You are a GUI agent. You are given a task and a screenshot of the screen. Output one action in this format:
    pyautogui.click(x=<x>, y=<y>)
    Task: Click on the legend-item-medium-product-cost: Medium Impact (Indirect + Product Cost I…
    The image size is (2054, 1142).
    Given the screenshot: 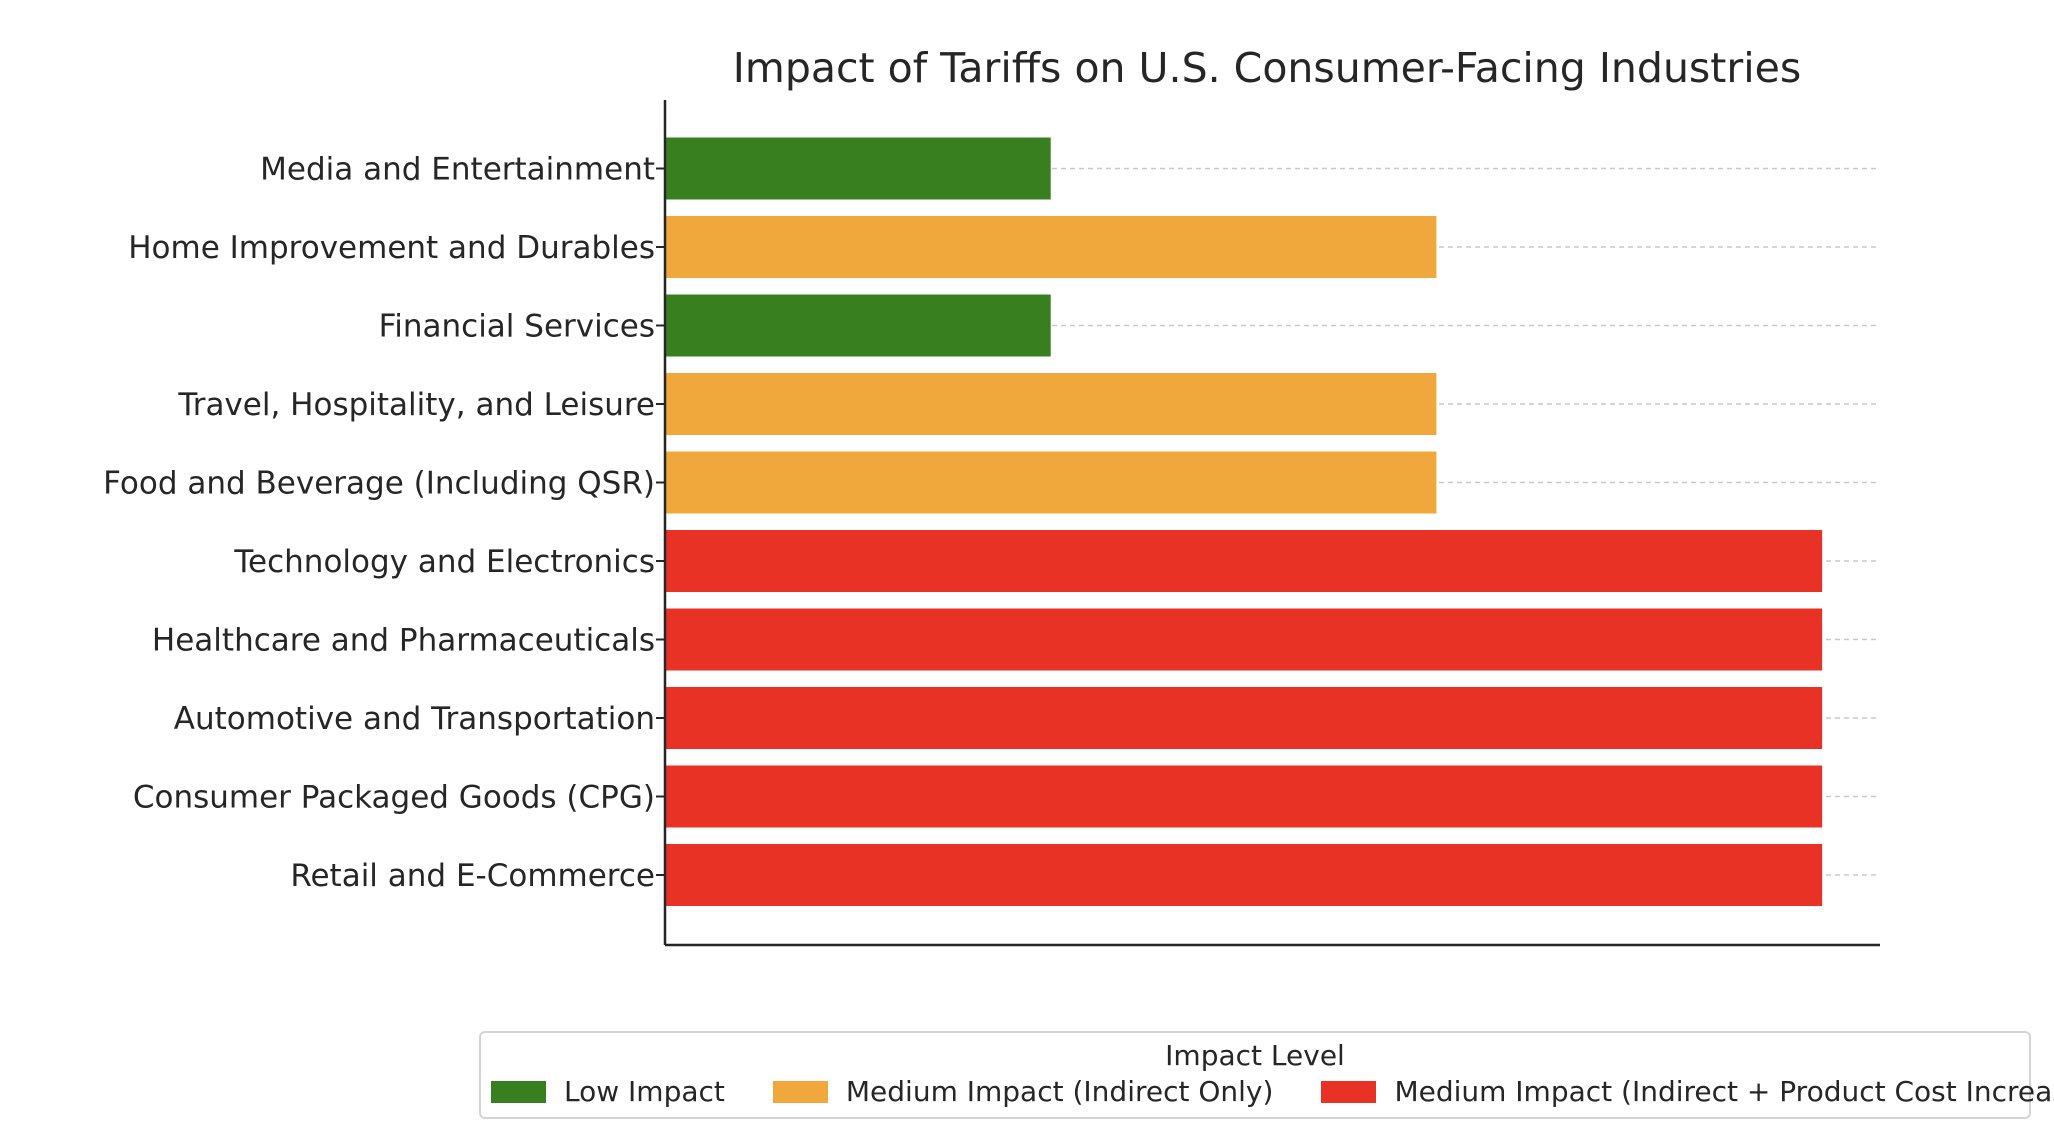 What is the action you would take?
    pyautogui.click(x=1687, y=1091)
    